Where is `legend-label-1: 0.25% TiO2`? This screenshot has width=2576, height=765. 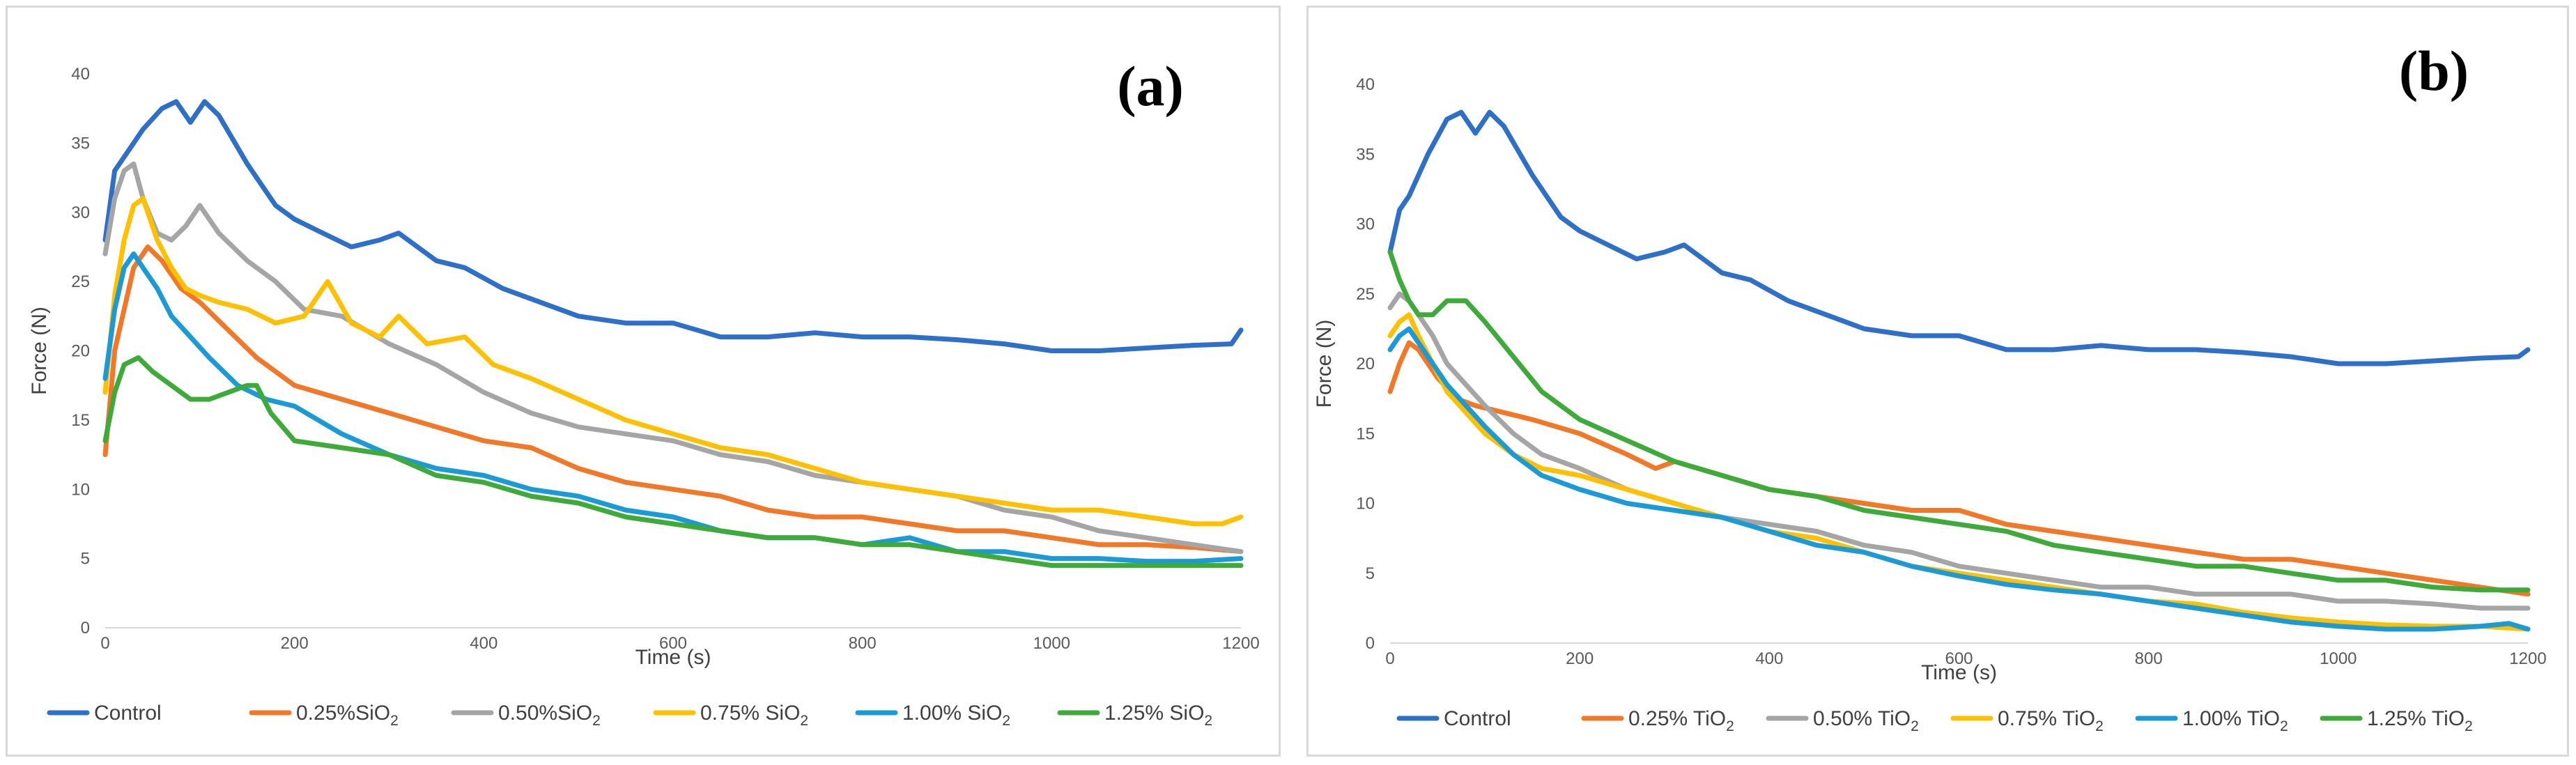
legend-label-1: 0.25% TiO2 is located at coordinates (1681, 721).